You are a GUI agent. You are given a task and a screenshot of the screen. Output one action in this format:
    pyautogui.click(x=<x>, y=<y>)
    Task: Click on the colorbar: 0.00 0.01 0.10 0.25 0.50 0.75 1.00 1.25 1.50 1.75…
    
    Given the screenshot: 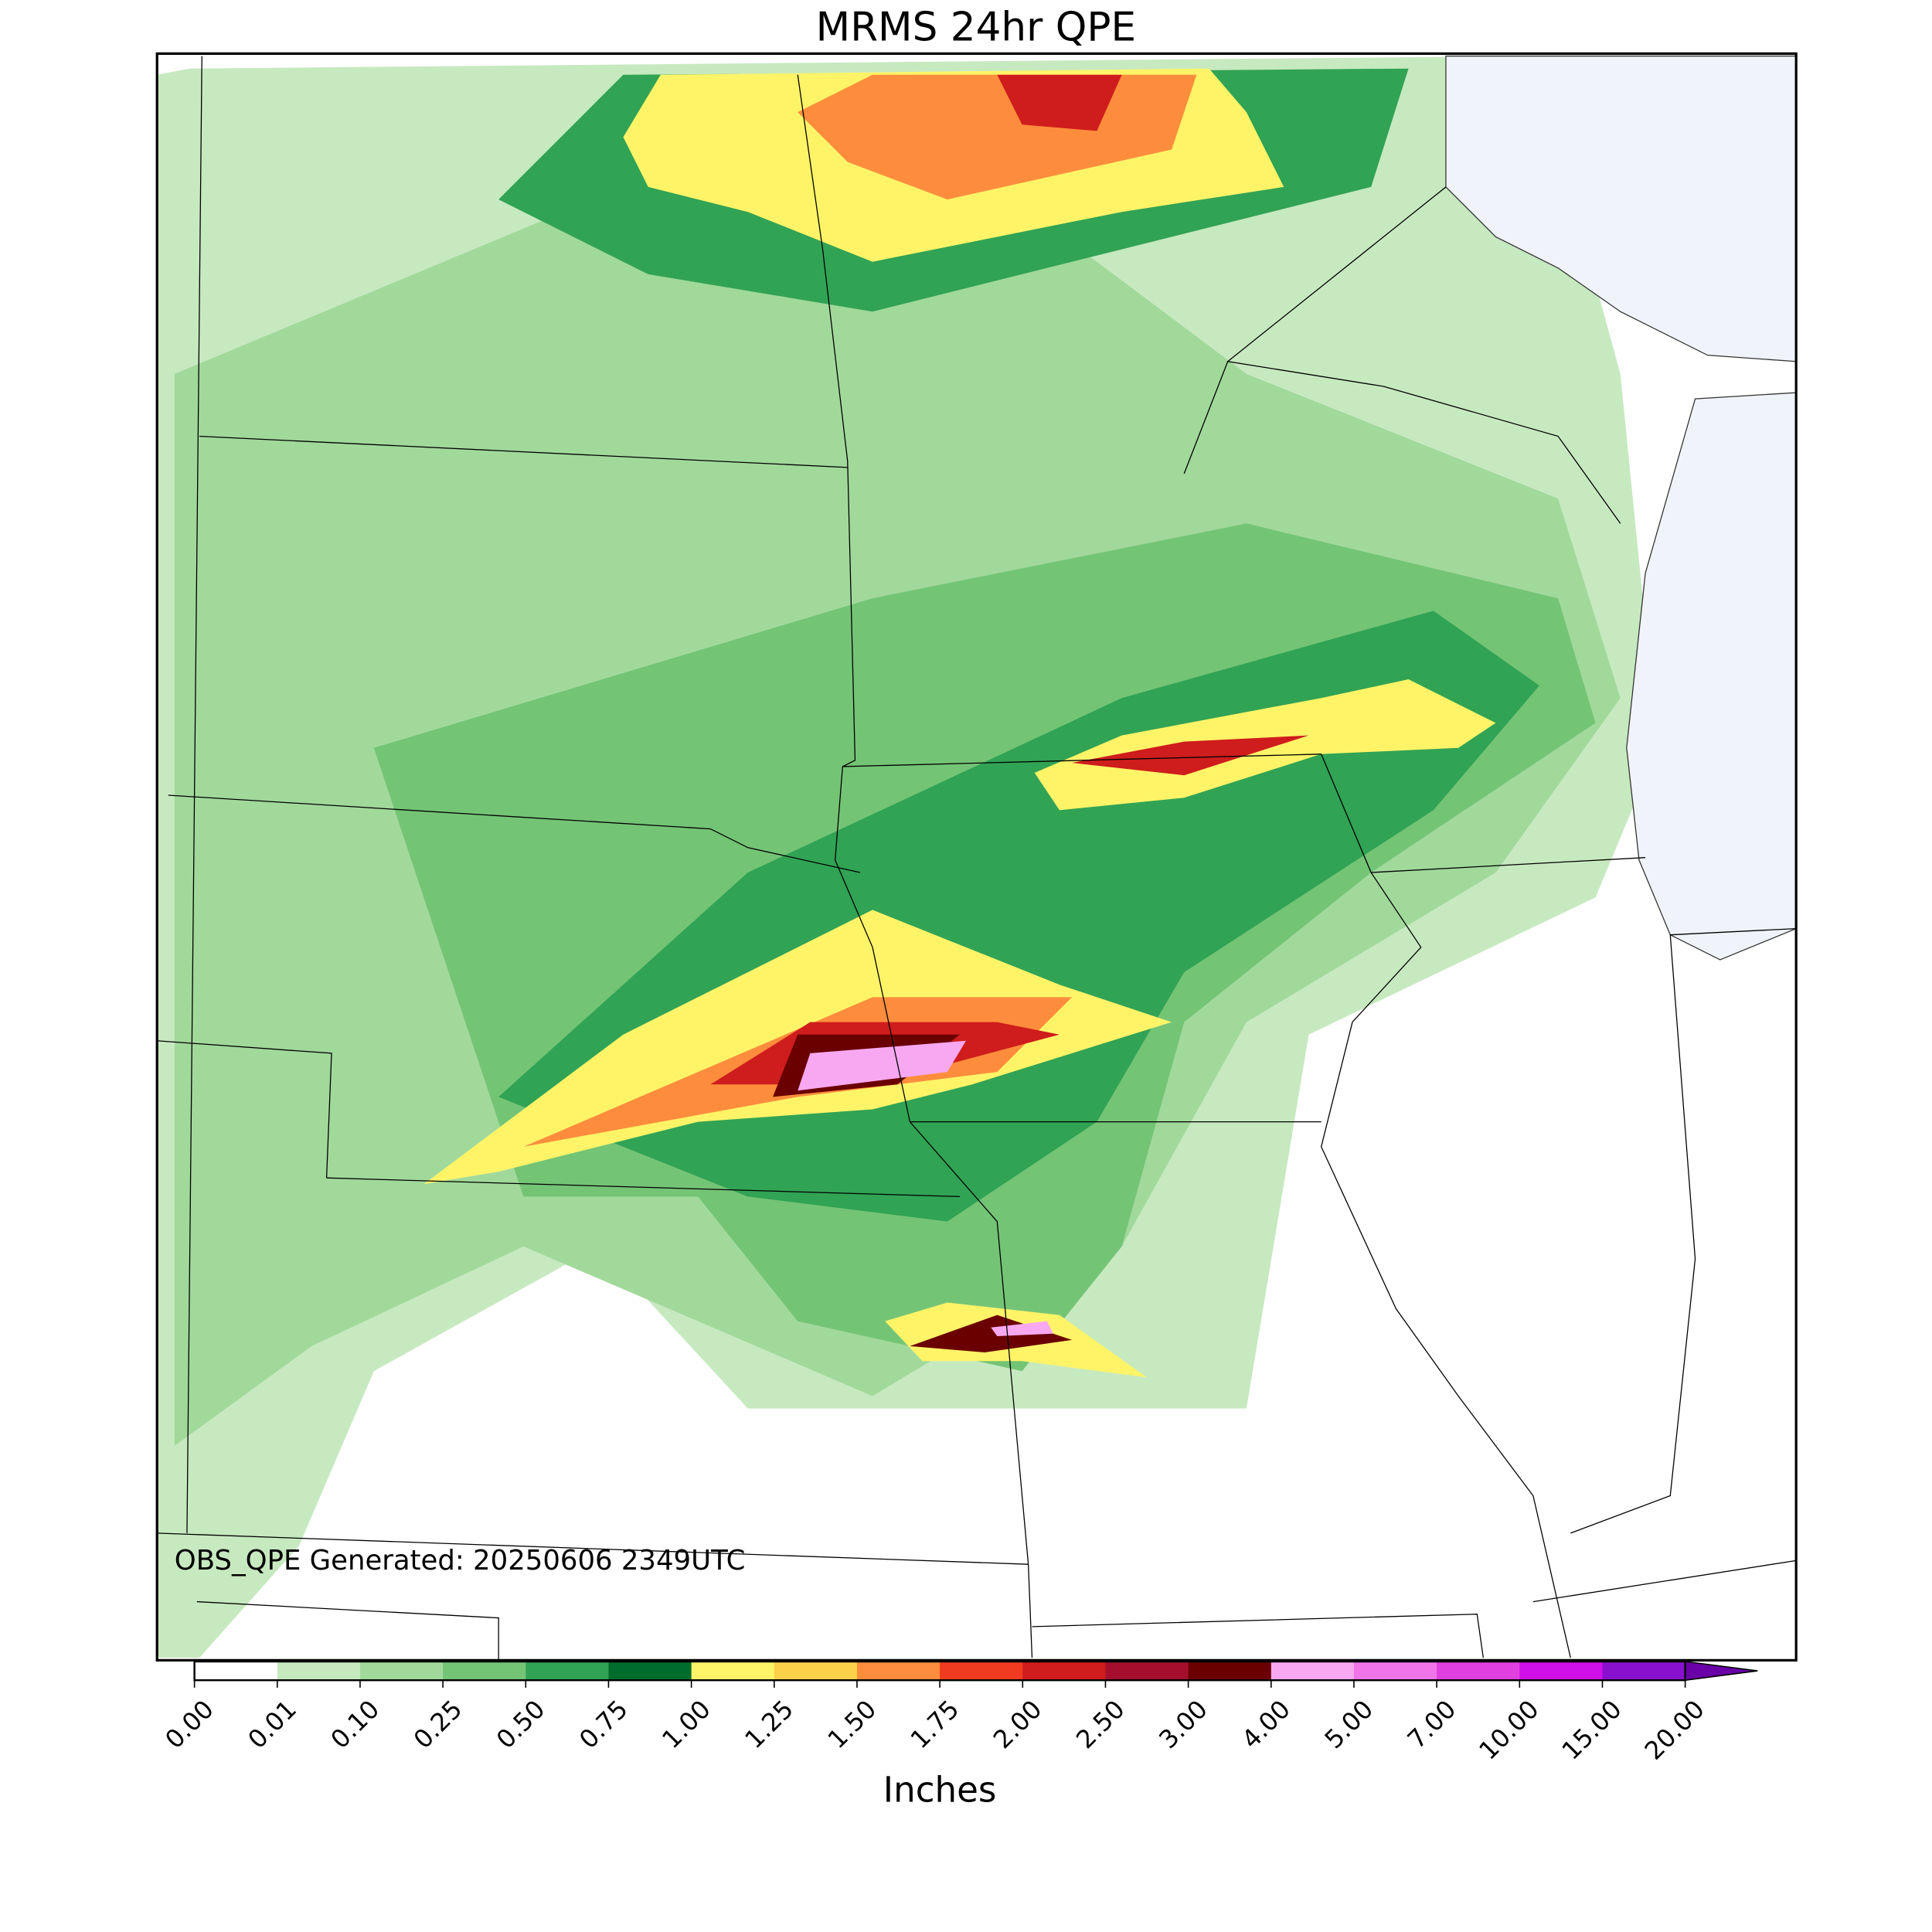 What is the action you would take?
    pyautogui.click(x=958, y=1713)
    